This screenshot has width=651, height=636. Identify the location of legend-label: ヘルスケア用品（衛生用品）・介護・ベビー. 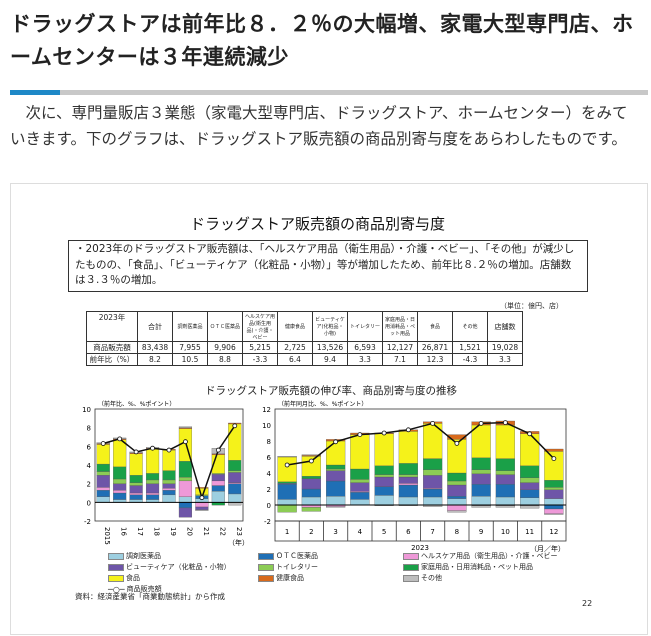
(489, 556).